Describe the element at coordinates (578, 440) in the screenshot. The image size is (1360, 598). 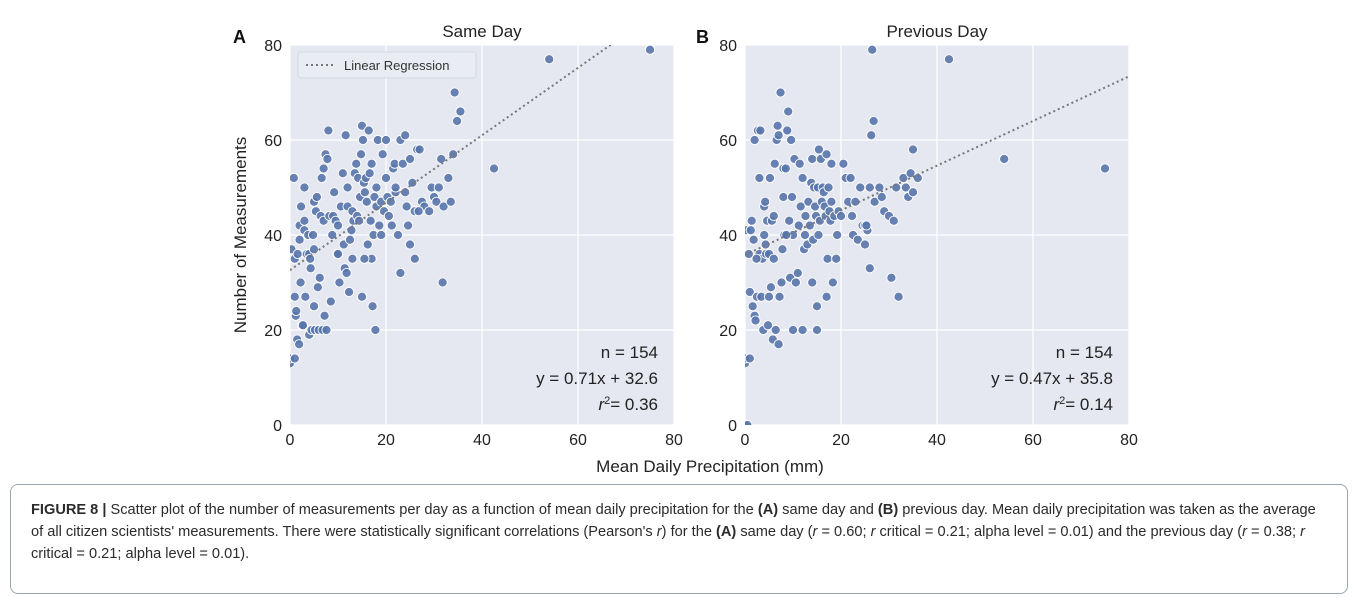
I see `panel-a-xtick-label: 60` at that location.